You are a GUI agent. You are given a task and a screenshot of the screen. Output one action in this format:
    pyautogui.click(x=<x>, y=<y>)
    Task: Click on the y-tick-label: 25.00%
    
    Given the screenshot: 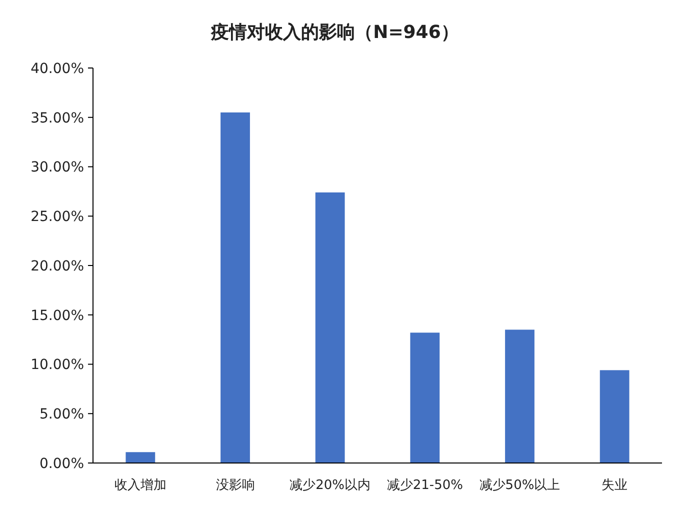 What is the action you would take?
    pyautogui.click(x=57, y=217)
    